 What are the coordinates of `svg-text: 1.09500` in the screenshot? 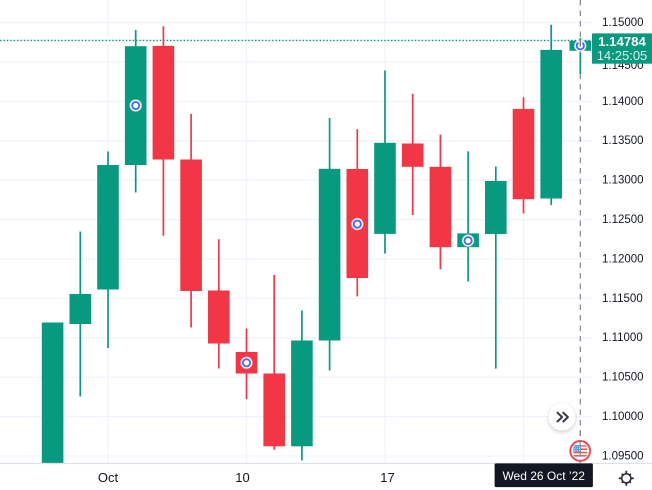 It's located at (623, 456).